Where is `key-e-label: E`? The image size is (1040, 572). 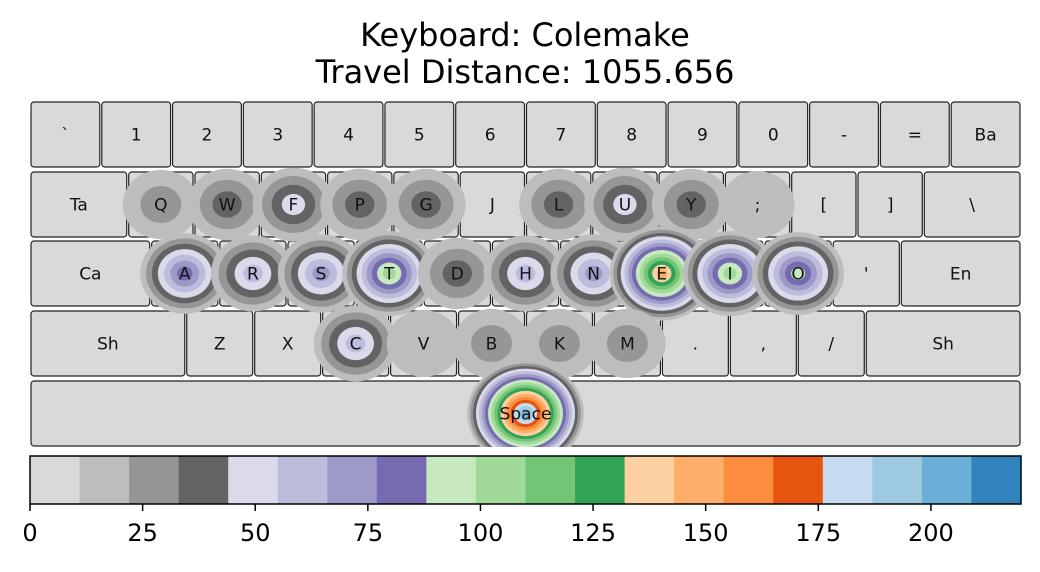
key-e-label: E is located at coordinates (661, 275).